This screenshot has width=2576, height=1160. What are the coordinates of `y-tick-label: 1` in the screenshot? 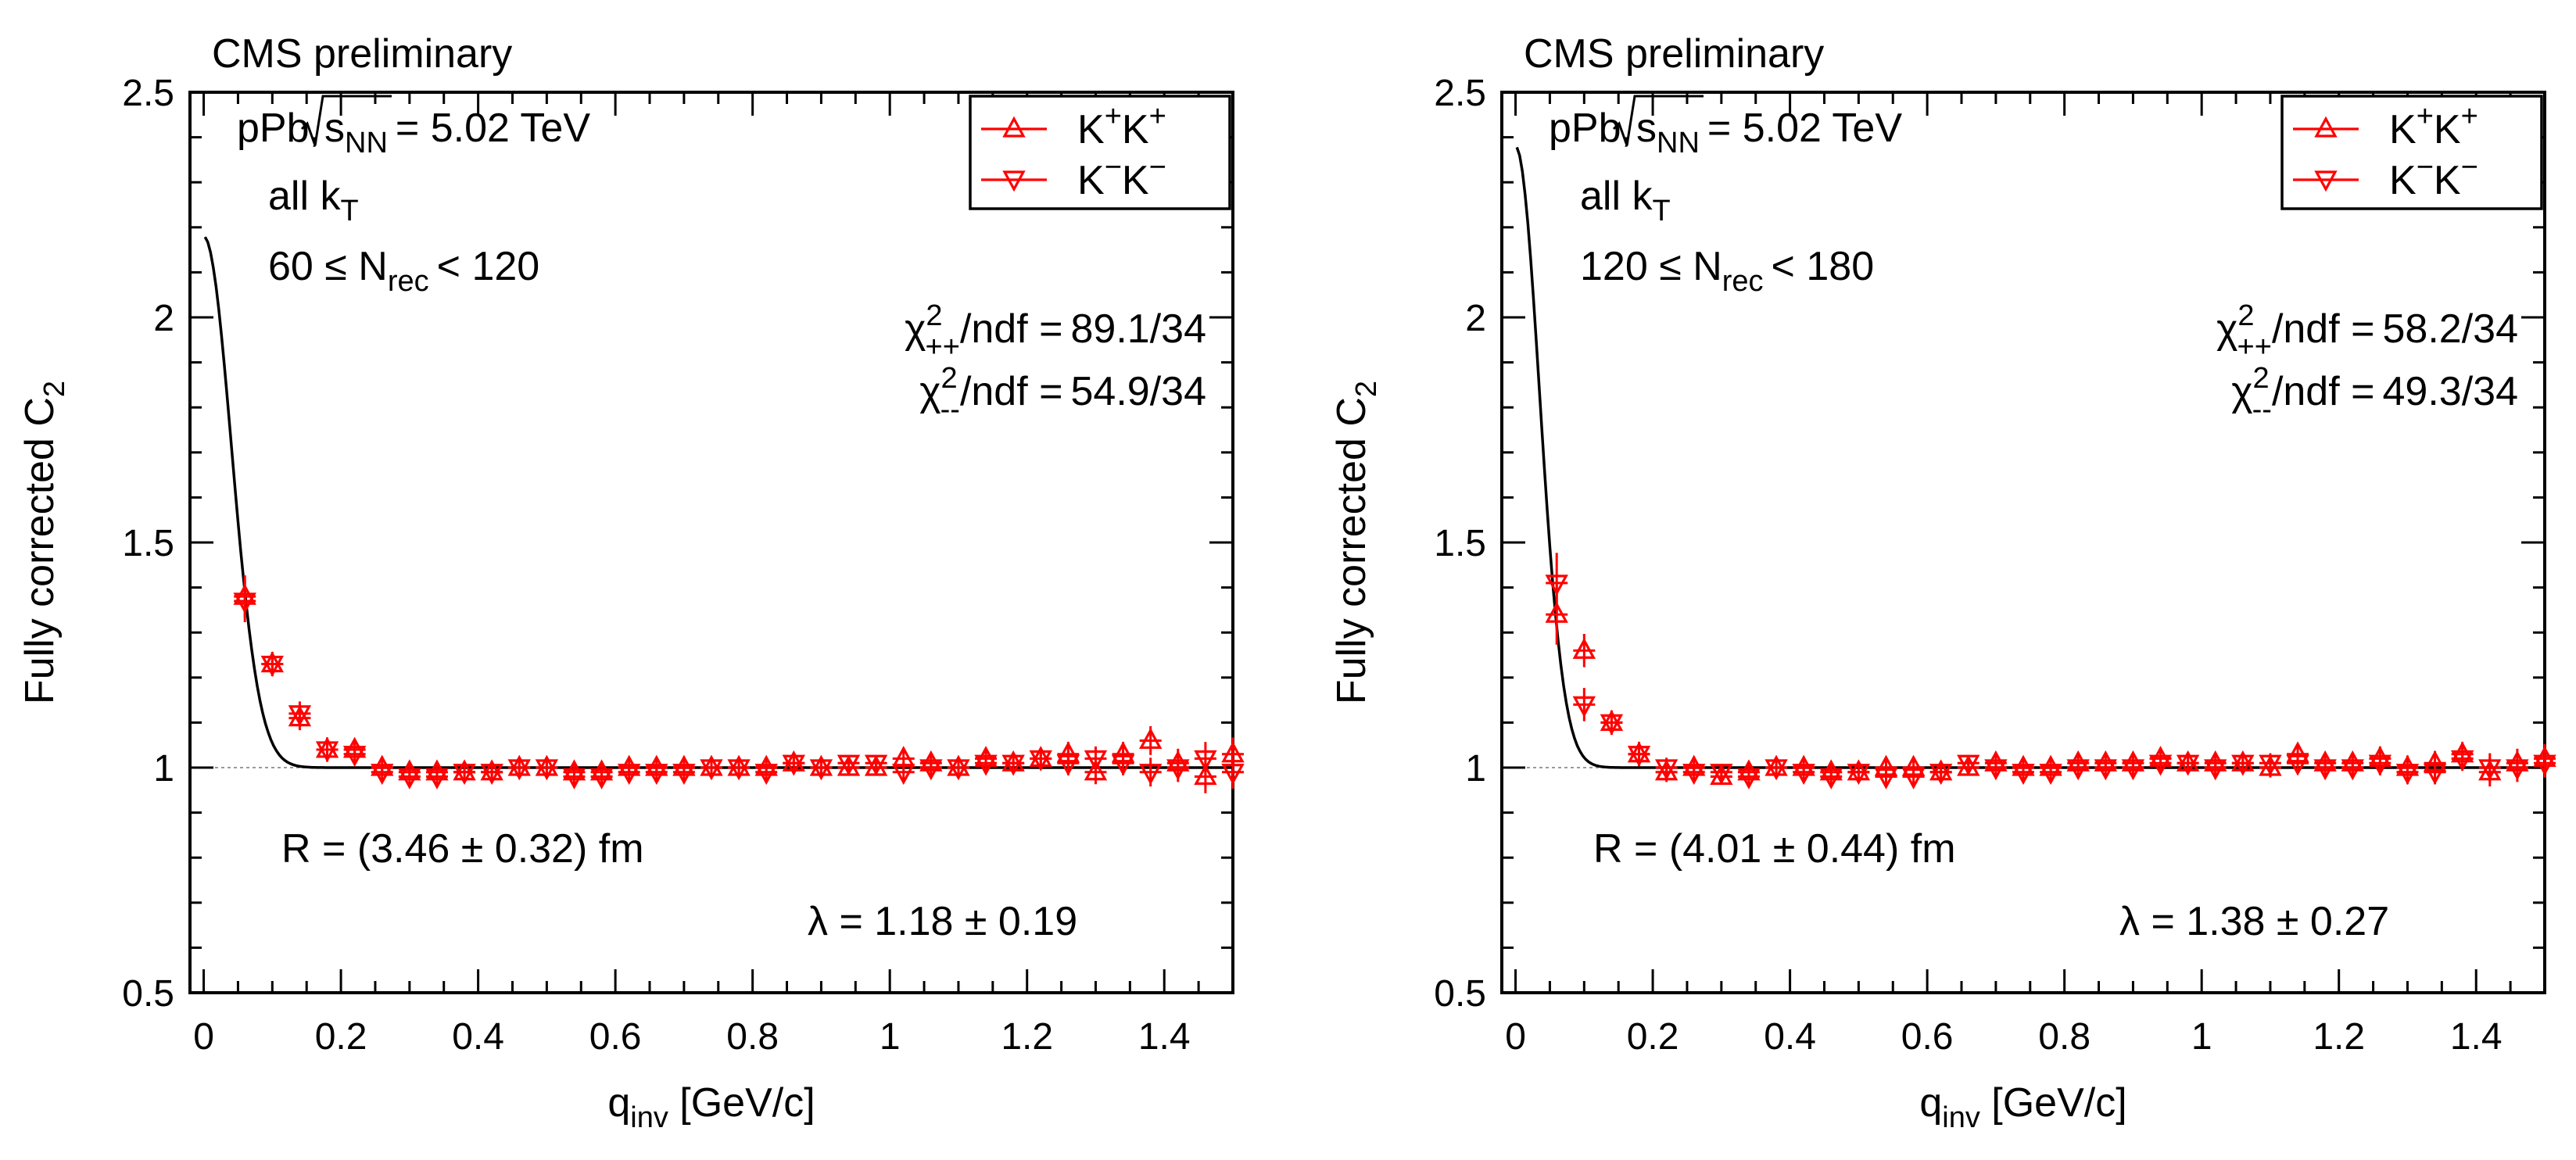 It's located at (1475, 768).